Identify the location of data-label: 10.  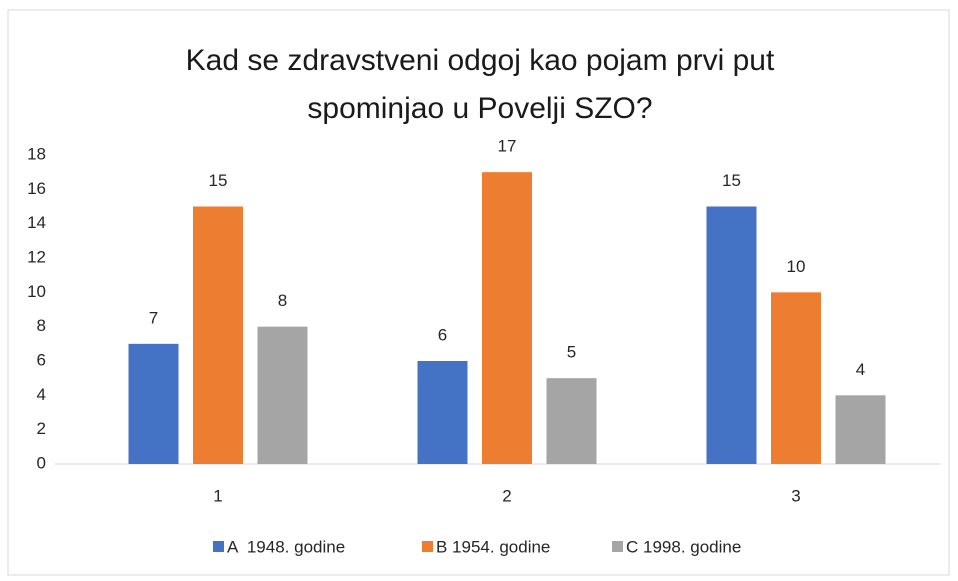
(796, 266).